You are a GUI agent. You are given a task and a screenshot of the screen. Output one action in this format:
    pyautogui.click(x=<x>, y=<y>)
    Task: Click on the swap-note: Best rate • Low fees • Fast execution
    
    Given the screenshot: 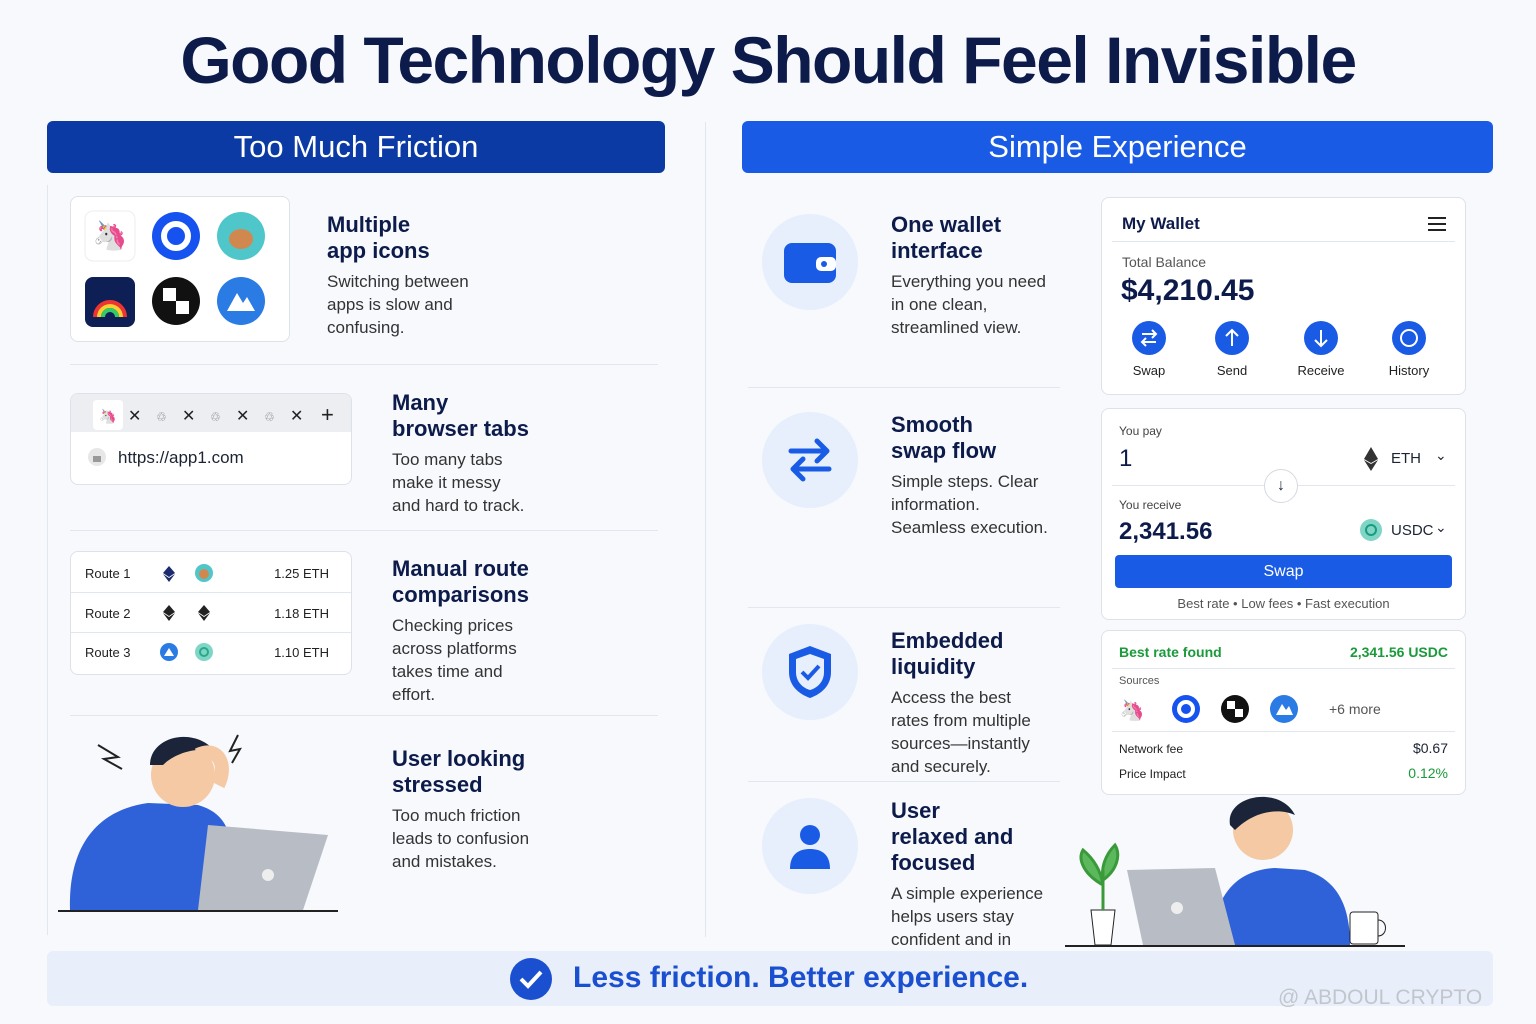 What is the action you would take?
    pyautogui.click(x=1283, y=603)
    